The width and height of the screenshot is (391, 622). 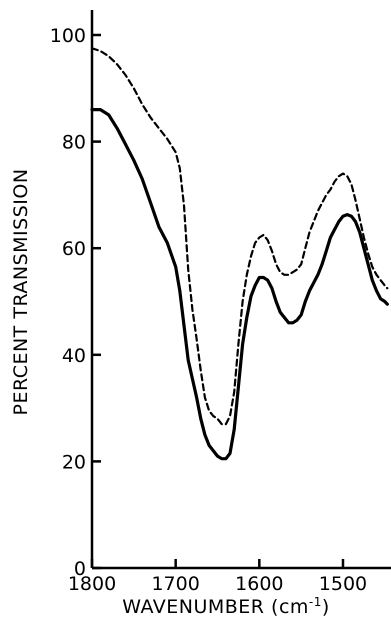 I want to click on x-tick-label-1500: 1500, so click(x=343, y=584).